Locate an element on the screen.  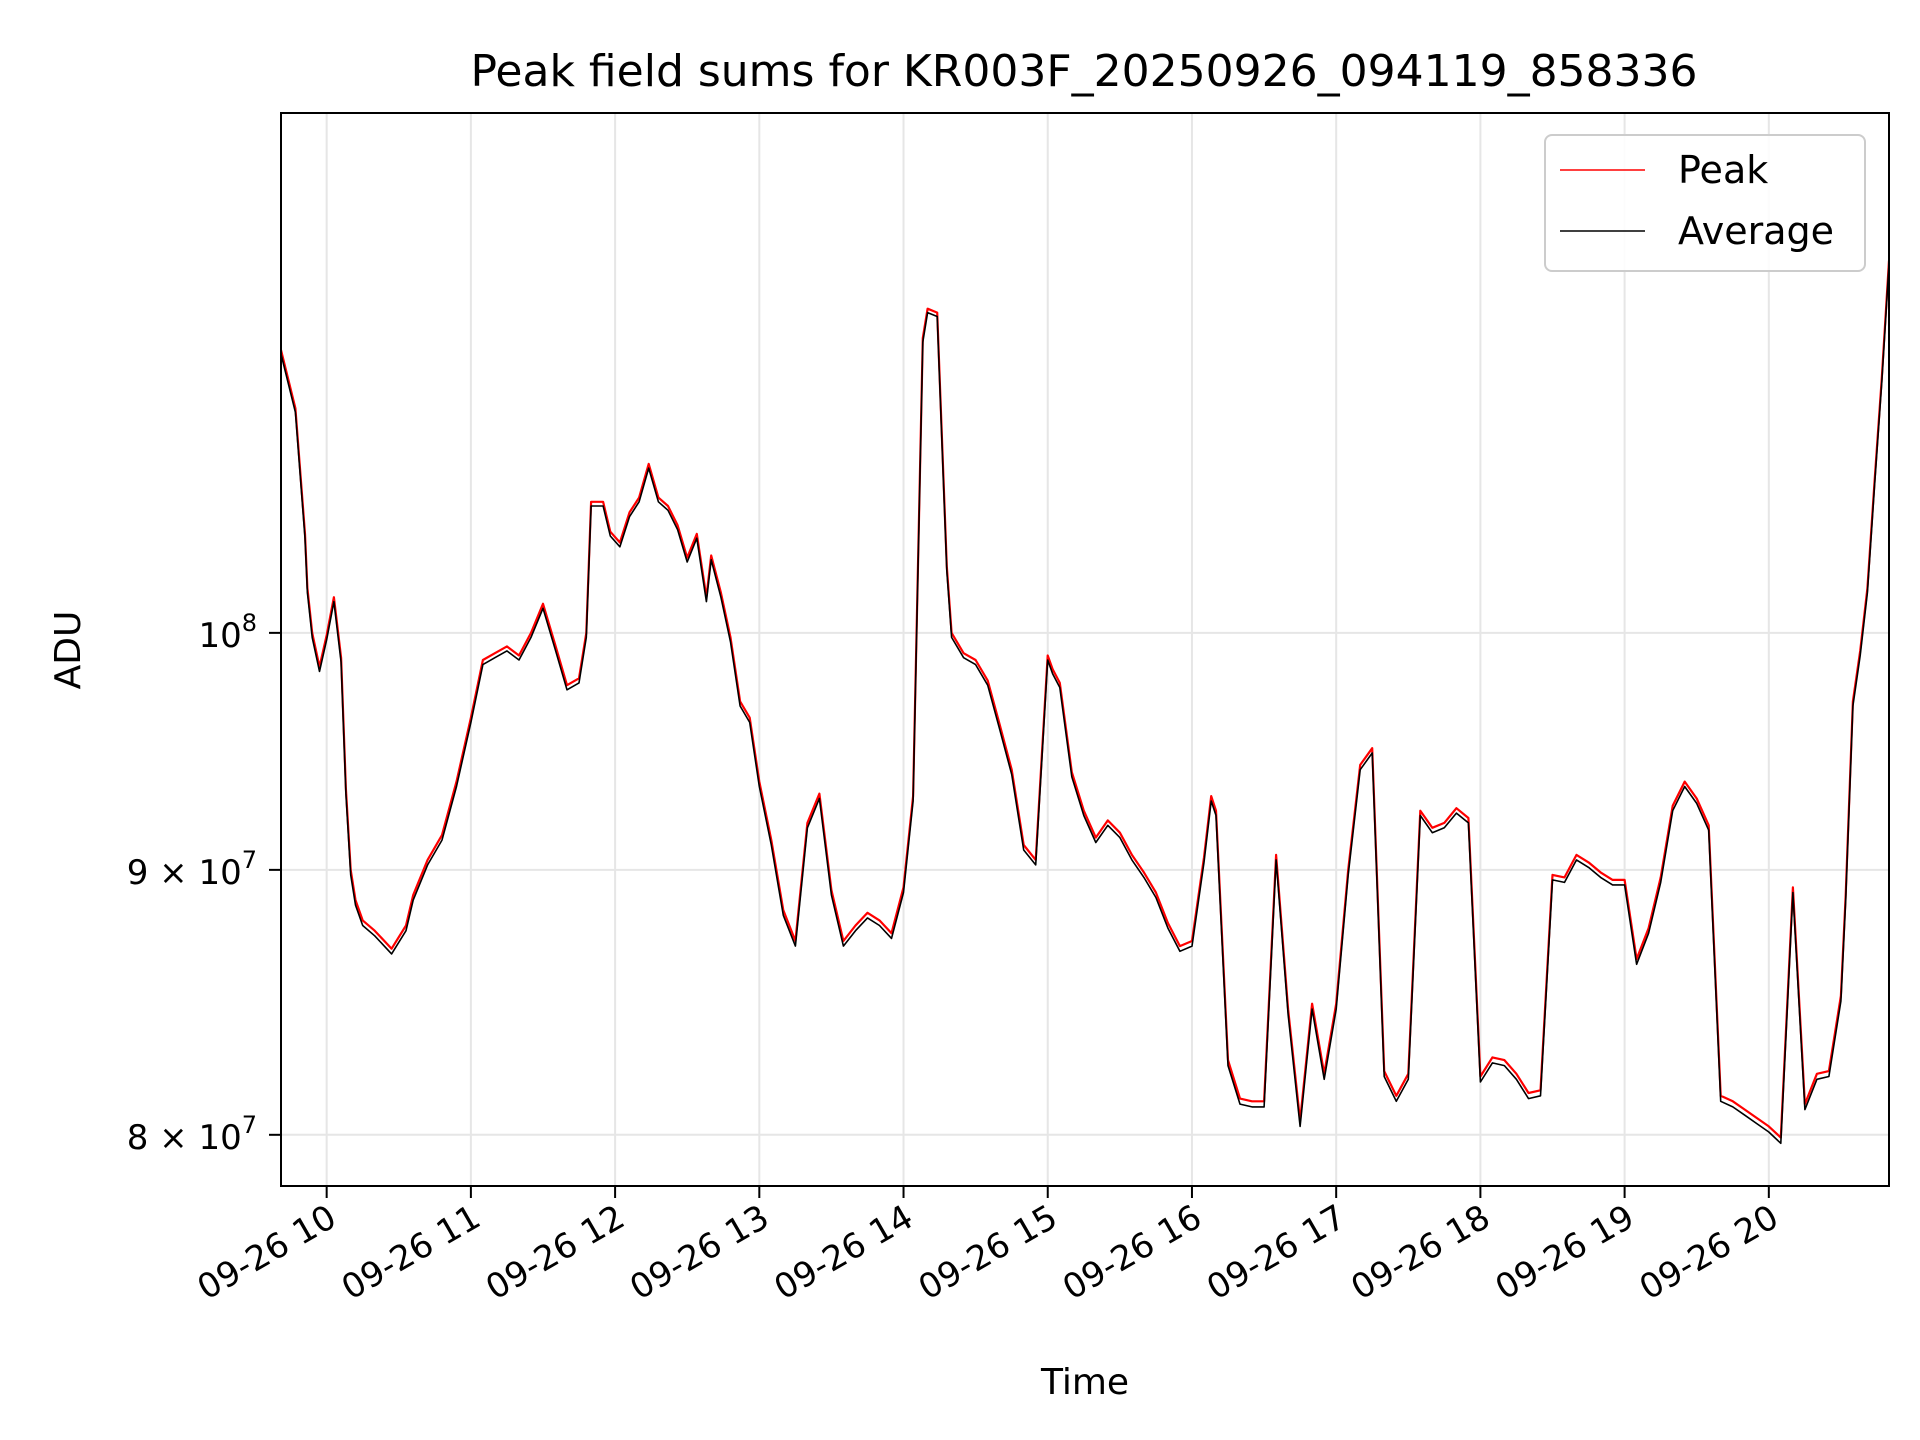
x-tick-label: 09-26 13 is located at coordinates (699, 1252).